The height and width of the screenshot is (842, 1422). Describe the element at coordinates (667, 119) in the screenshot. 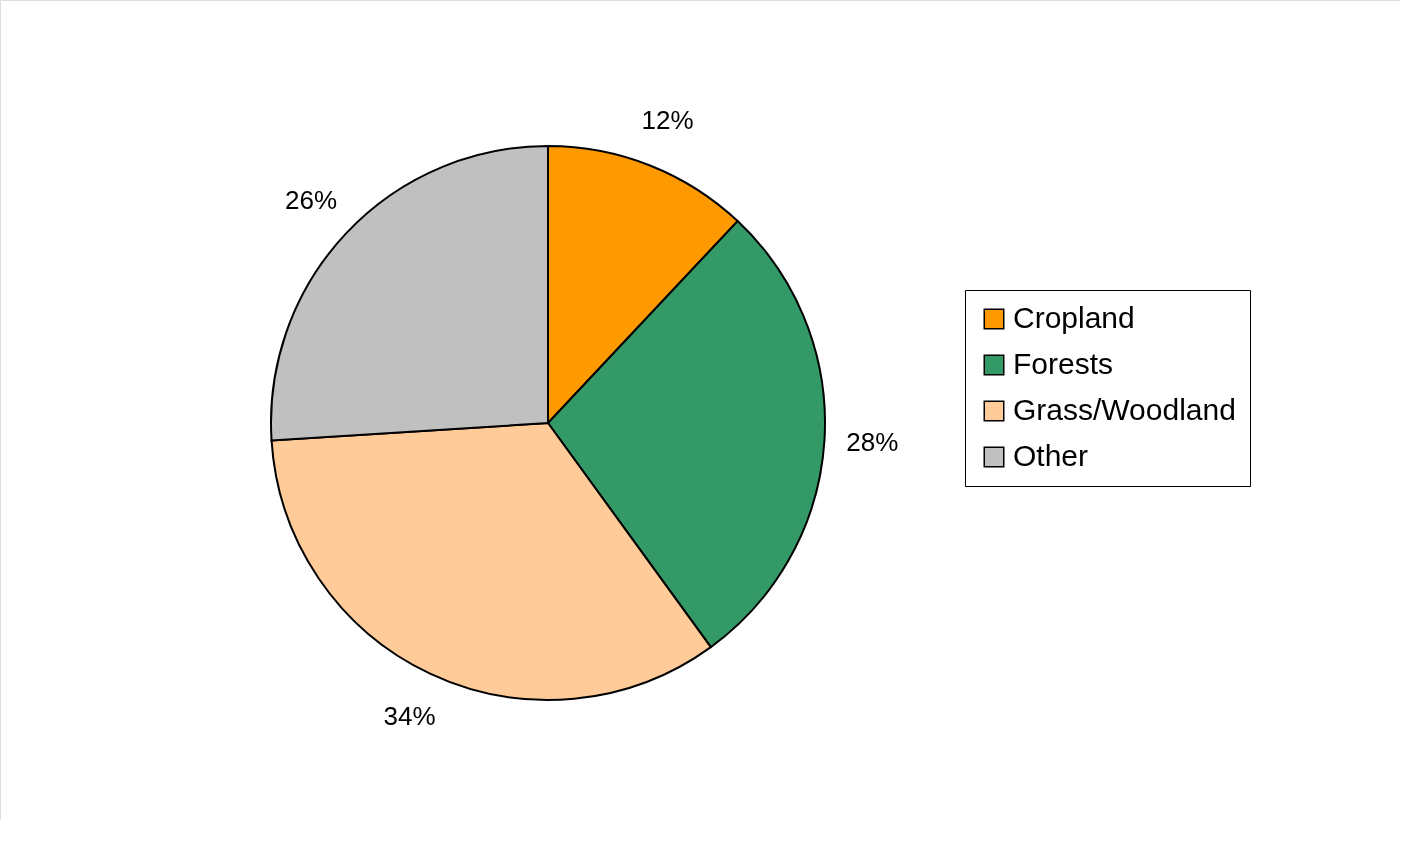

I see `data-label: 12%` at that location.